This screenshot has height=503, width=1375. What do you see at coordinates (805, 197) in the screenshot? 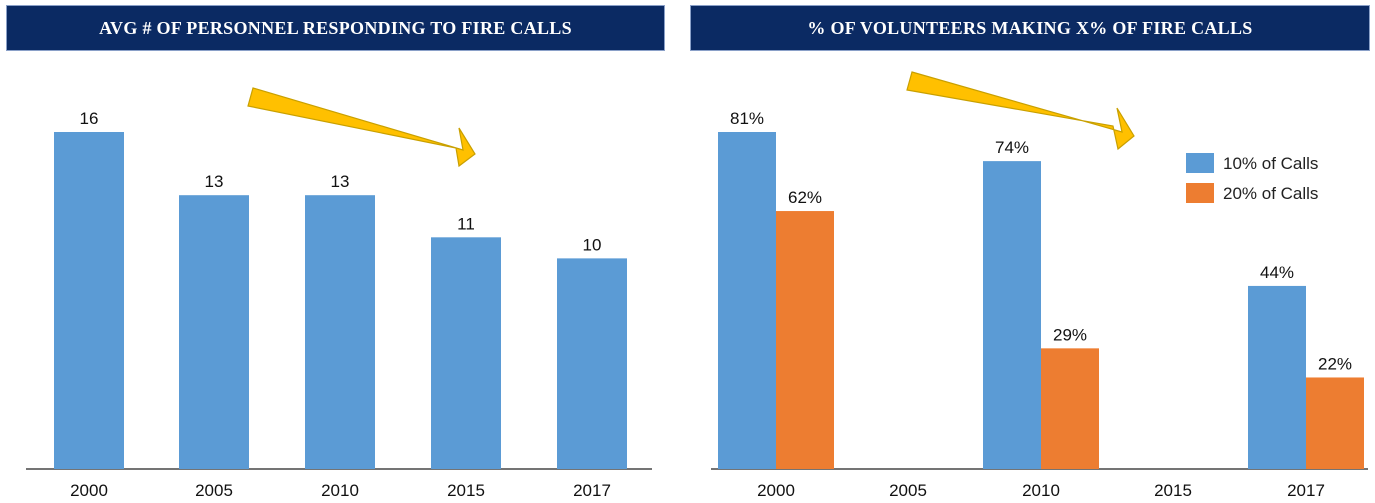
I see `data-label-2000-20pct: 62%` at bounding box center [805, 197].